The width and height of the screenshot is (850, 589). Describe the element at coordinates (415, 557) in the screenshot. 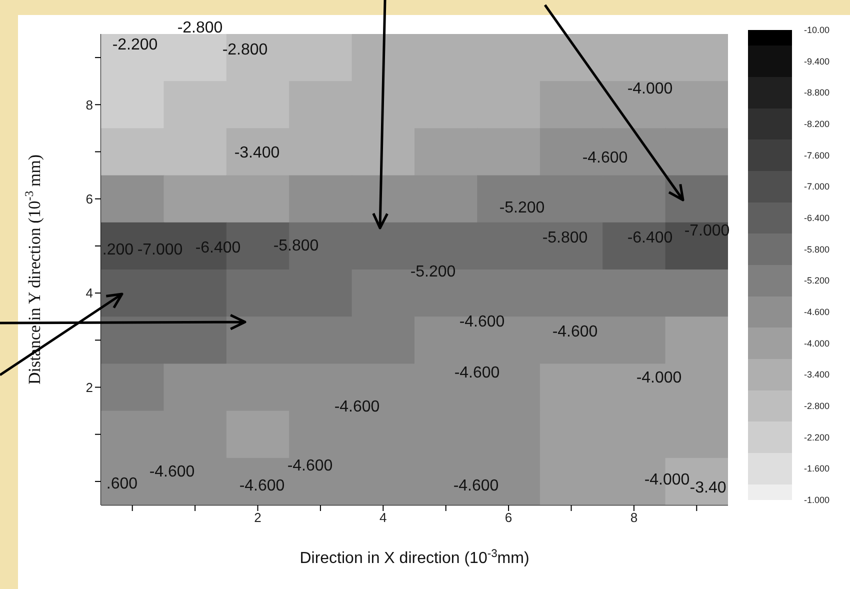

I see `x-axis-title: Direction in X direction (10$^{-3}$mm)` at that location.